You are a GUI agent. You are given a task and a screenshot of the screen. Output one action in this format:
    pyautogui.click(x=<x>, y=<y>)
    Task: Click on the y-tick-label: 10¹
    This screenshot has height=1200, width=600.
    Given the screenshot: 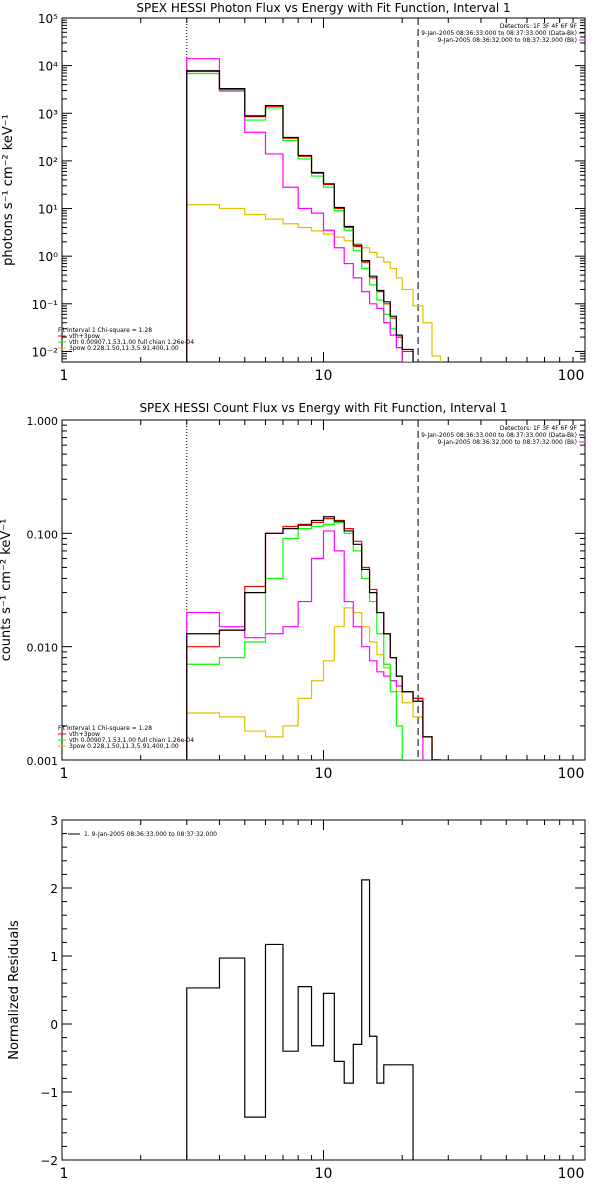 What is the action you would take?
    pyautogui.click(x=48, y=210)
    